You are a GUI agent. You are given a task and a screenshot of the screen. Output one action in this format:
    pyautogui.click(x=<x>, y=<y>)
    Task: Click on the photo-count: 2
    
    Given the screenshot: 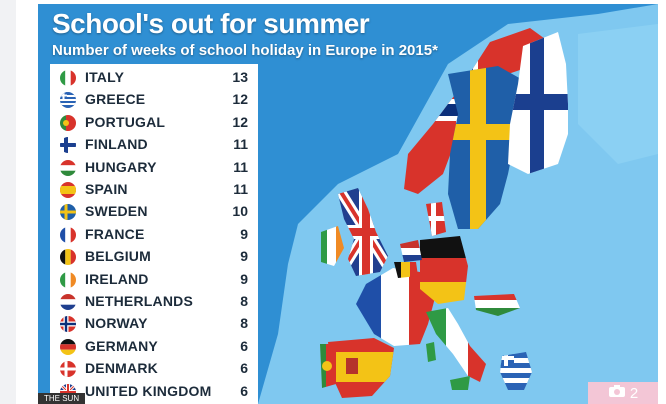 What is the action you would take?
    pyautogui.click(x=634, y=393)
    